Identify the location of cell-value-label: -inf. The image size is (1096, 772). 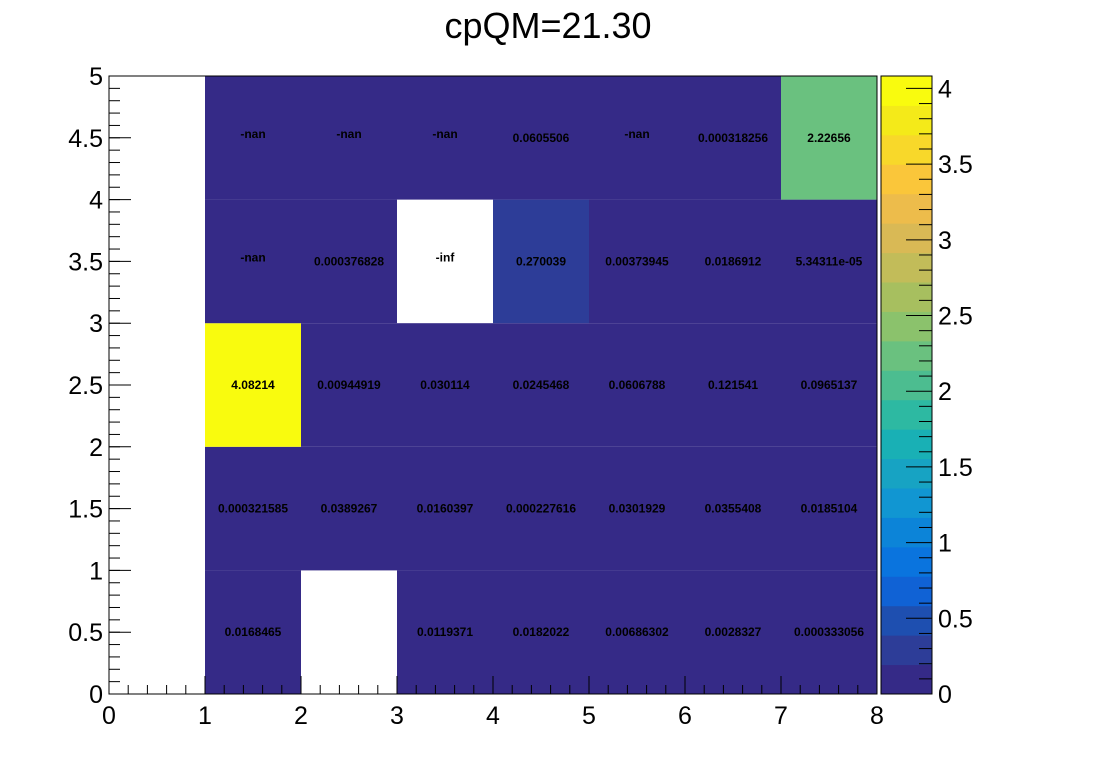
(446, 257).